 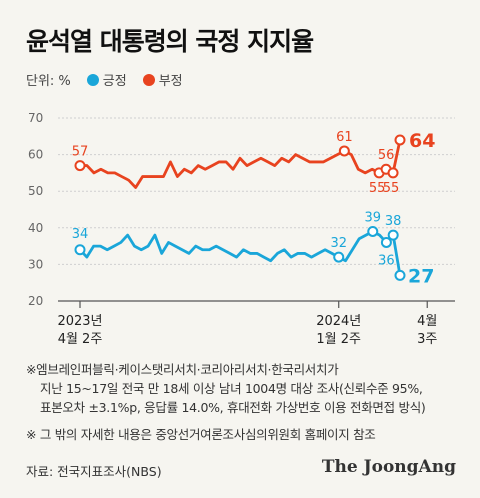 I want to click on survey-note-line-1: ※엠브레인퍼블릭·케이스탯리서치·코리아리서치·한국리서치가, so click(x=182, y=369).